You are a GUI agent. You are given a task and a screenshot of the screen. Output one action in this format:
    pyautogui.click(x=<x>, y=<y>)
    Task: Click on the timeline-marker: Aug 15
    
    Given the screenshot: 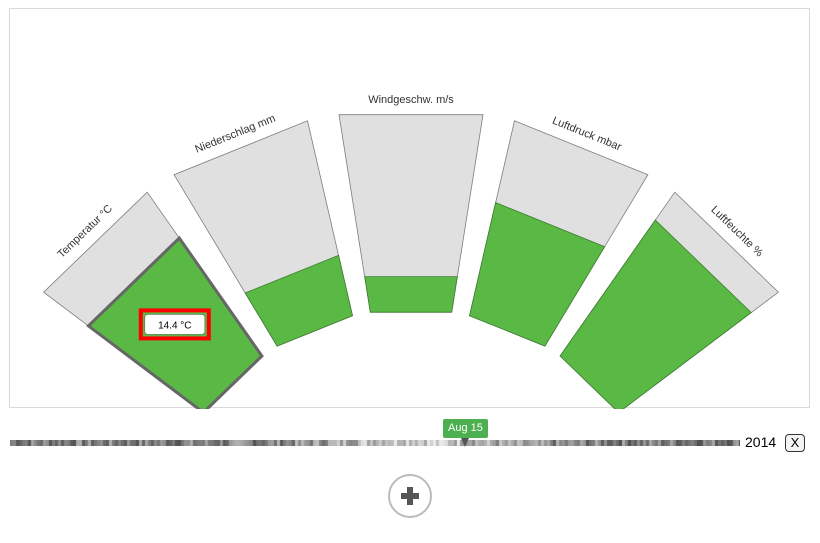 What is the action you would take?
    pyautogui.click(x=465, y=433)
    